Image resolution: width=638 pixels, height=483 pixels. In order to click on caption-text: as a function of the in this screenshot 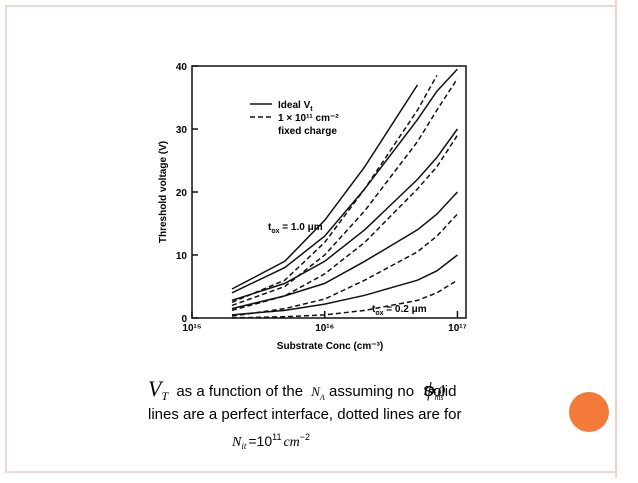, I will do `click(239, 391)`.